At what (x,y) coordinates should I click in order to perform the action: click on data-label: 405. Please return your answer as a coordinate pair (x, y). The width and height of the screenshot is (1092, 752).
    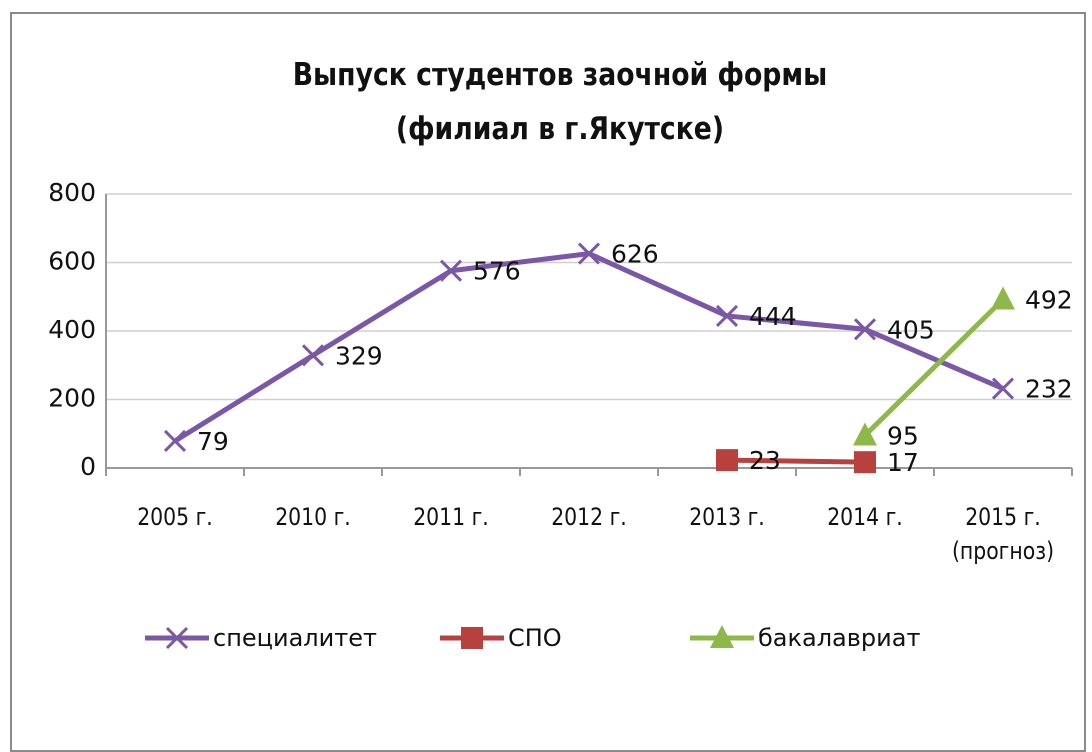
    Looking at the image, I should click on (911, 329).